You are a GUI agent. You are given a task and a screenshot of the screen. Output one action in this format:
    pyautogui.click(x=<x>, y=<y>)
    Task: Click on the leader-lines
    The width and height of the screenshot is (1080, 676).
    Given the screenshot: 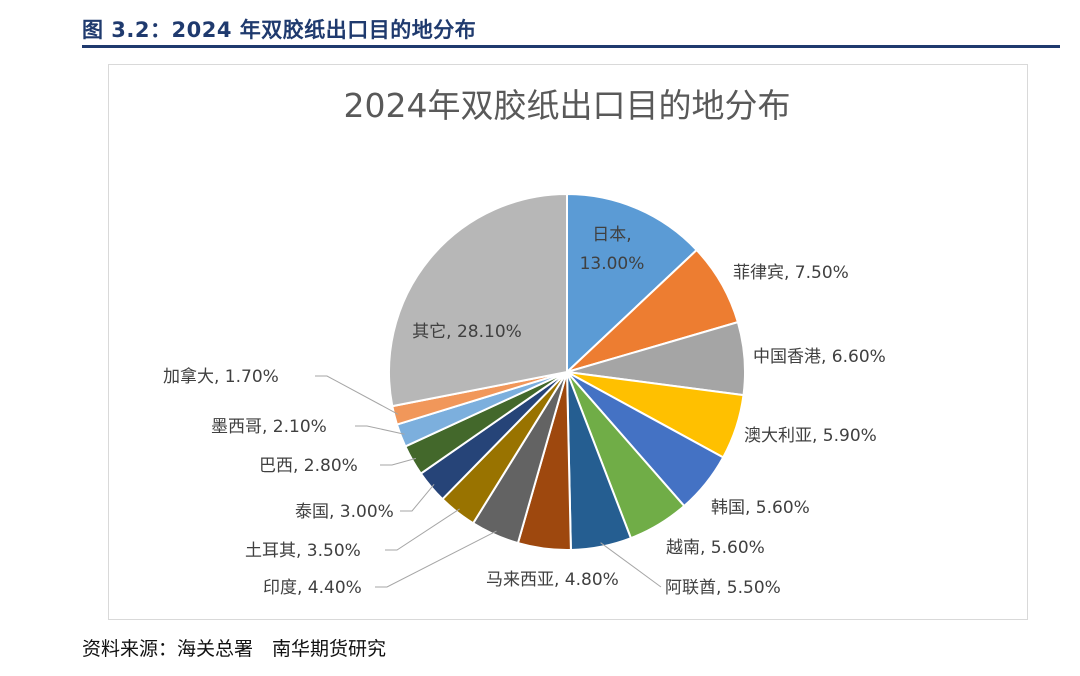 What is the action you would take?
    pyautogui.click(x=488, y=481)
    